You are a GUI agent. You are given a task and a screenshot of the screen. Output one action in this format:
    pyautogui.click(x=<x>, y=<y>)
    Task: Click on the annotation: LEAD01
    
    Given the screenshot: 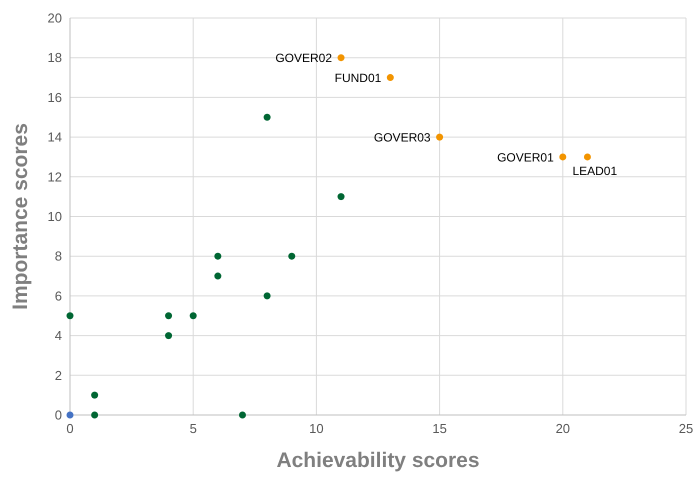 What is the action you would take?
    pyautogui.click(x=595, y=171)
    